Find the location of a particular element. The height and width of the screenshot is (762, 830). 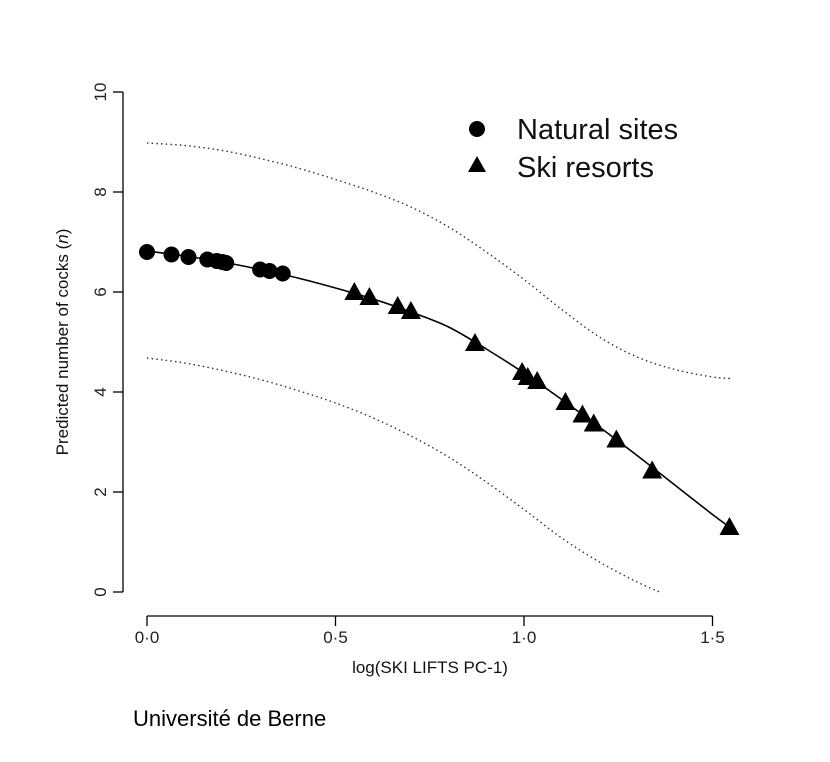

y-tick-label: 2 is located at coordinates (100, 491).